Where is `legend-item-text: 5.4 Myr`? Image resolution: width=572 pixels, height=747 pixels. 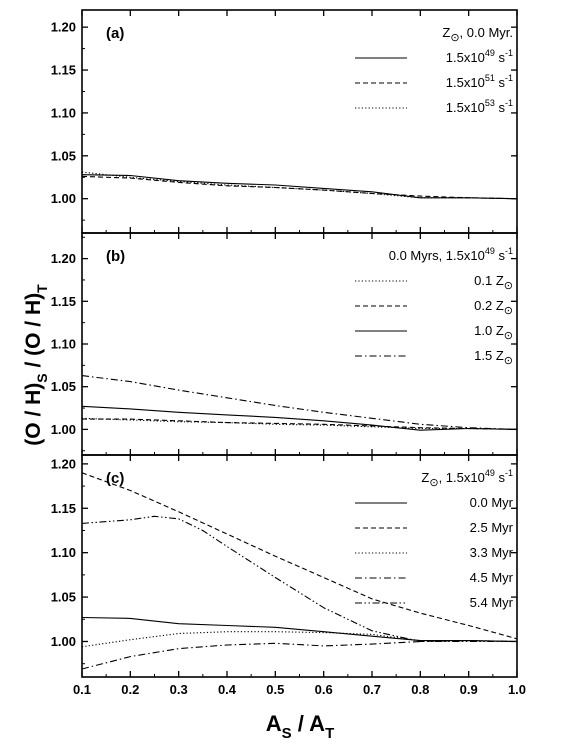
legend-item-text: 5.4 Myr is located at coordinates (492, 602).